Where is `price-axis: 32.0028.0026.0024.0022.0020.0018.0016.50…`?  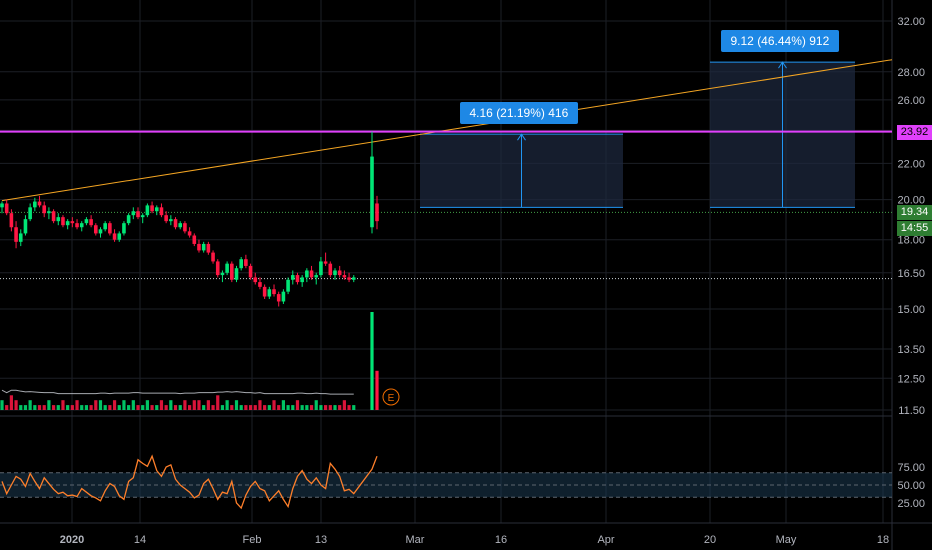 price-axis: 32.0028.0026.0024.0022.0020.0018.0016.50… is located at coordinates (911, 263).